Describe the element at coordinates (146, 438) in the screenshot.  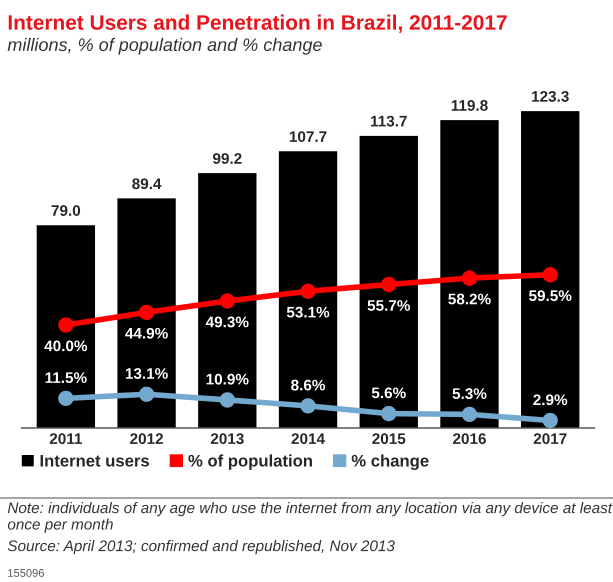
I see `x-tick-label: 2012` at that location.